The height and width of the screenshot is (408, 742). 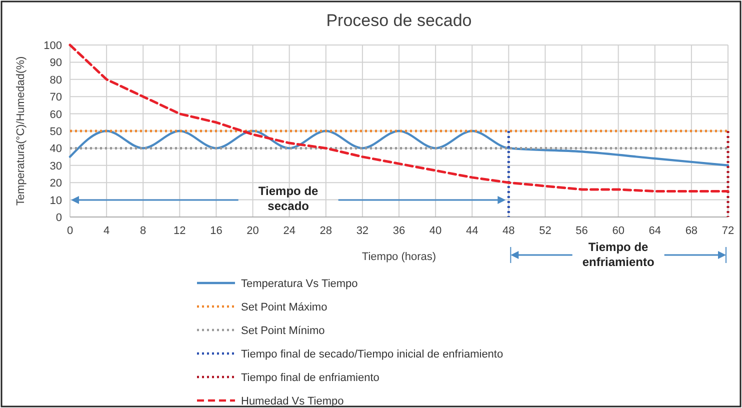 I want to click on y-tick-label: 10, so click(x=56, y=200).